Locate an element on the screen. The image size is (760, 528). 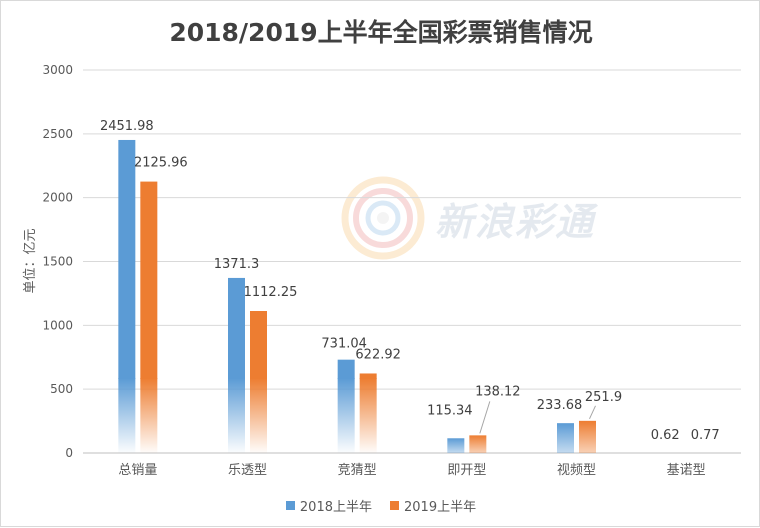
y-tick-label: 3000 is located at coordinates (57, 70).